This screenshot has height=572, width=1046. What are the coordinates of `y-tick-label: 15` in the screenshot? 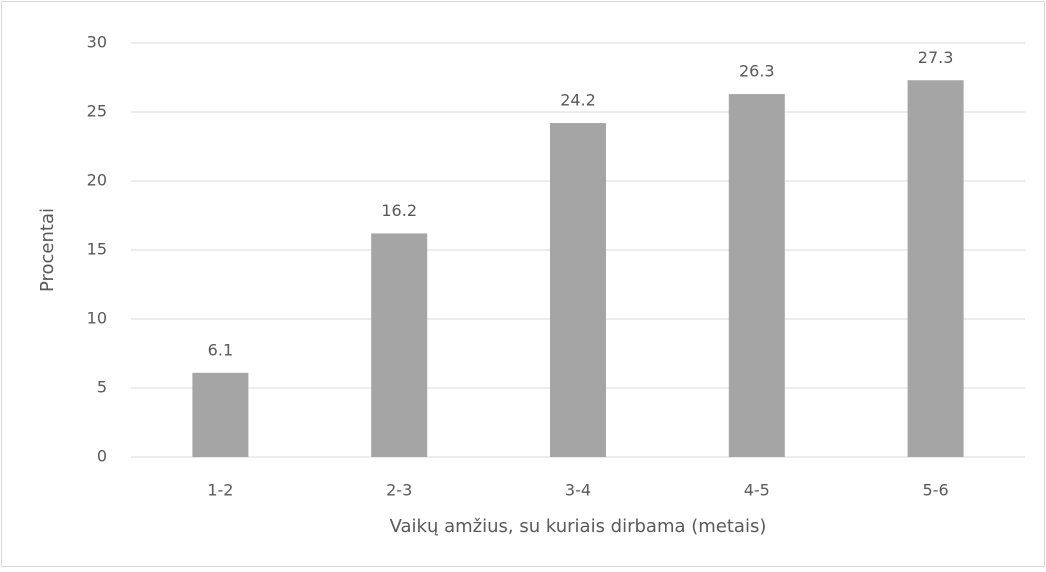 It's located at (97, 249).